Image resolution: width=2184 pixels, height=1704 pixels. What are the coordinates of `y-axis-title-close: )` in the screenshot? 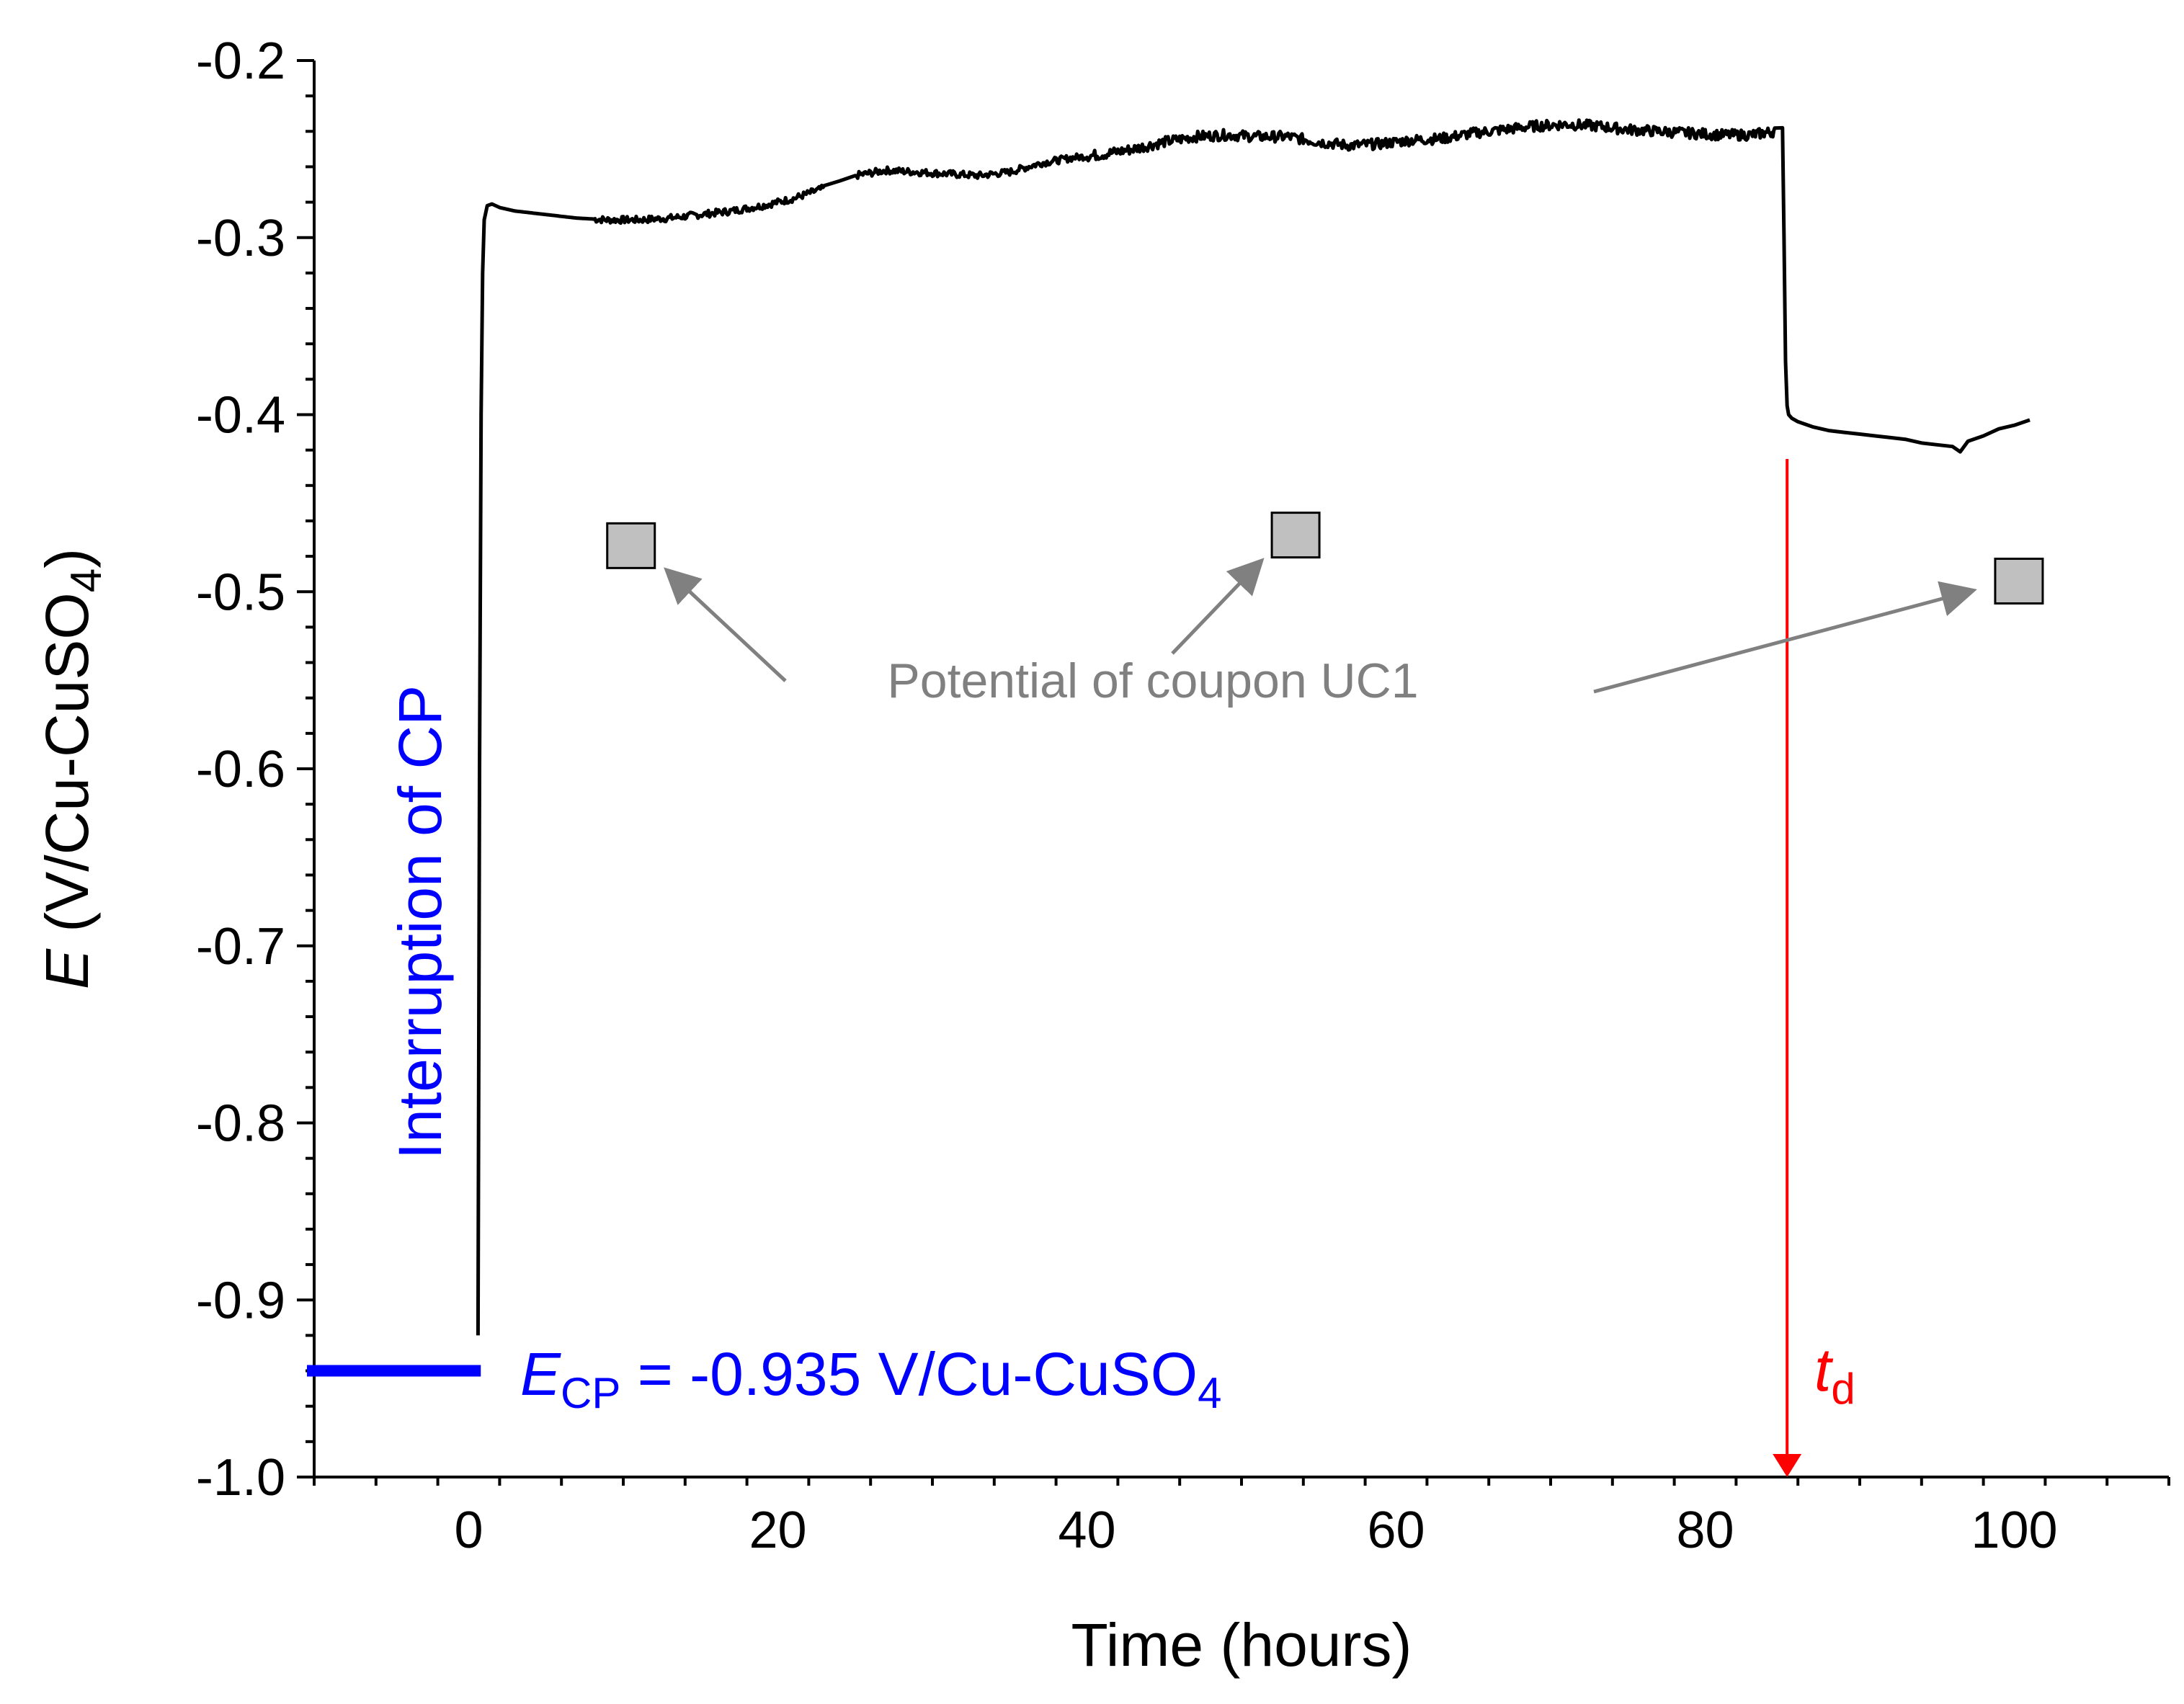 It's located at (67, 558).